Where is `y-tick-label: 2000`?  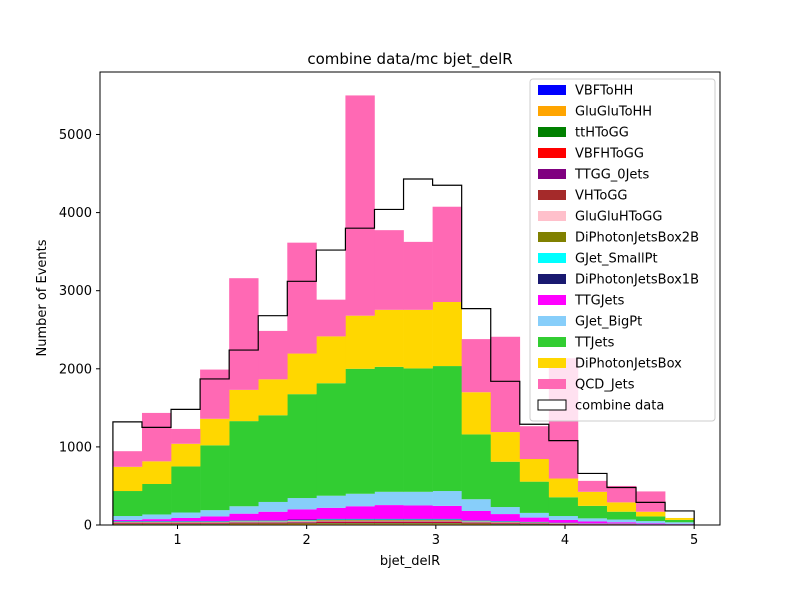
y-tick-label: 2000 is located at coordinates (75, 369).